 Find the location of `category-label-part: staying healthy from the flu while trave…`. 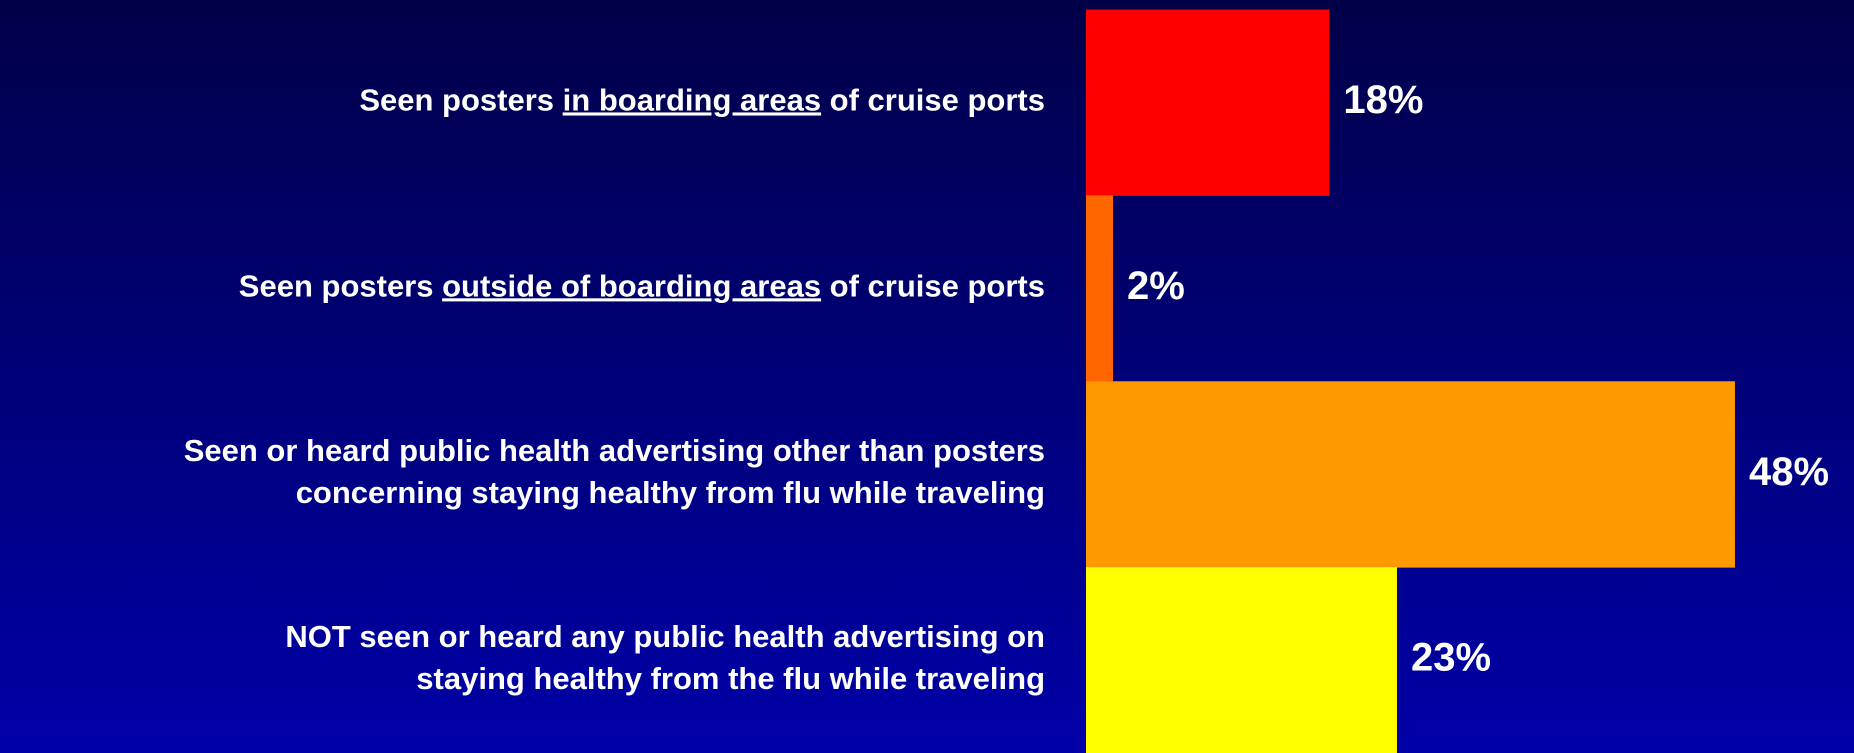

category-label-part: staying healthy from the flu while trave… is located at coordinates (730, 678).